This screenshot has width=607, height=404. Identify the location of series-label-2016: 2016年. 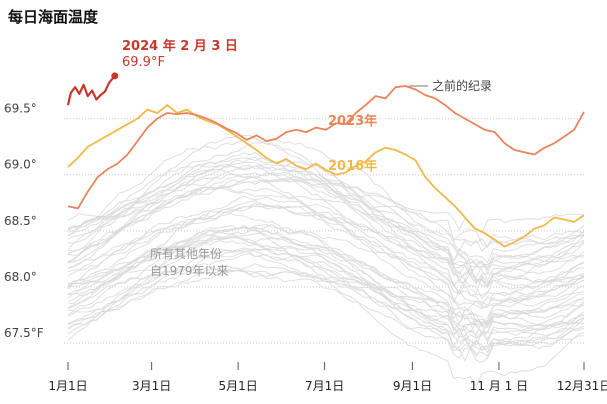
(352, 166).